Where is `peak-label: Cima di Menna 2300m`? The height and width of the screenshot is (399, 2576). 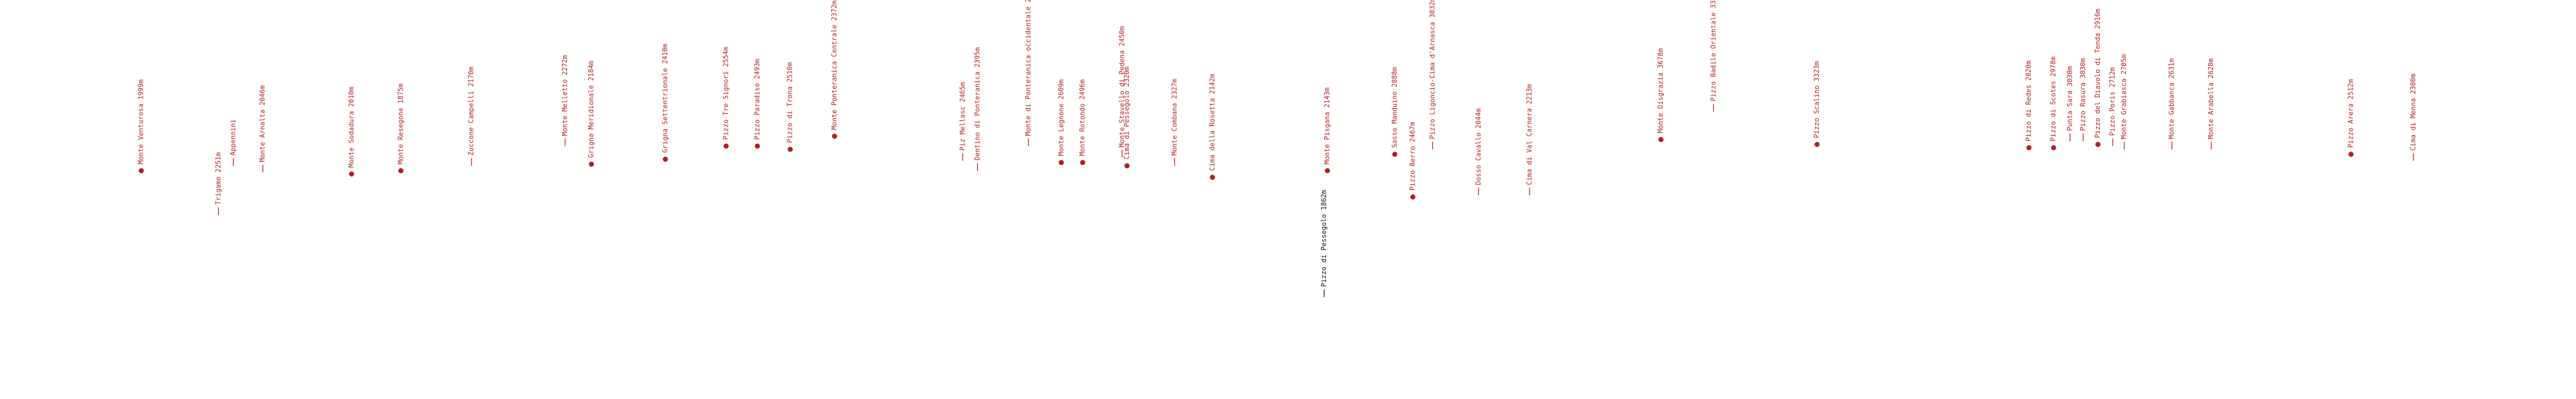 peak-label: Cima di Menna 2300m is located at coordinates (2413, 117).